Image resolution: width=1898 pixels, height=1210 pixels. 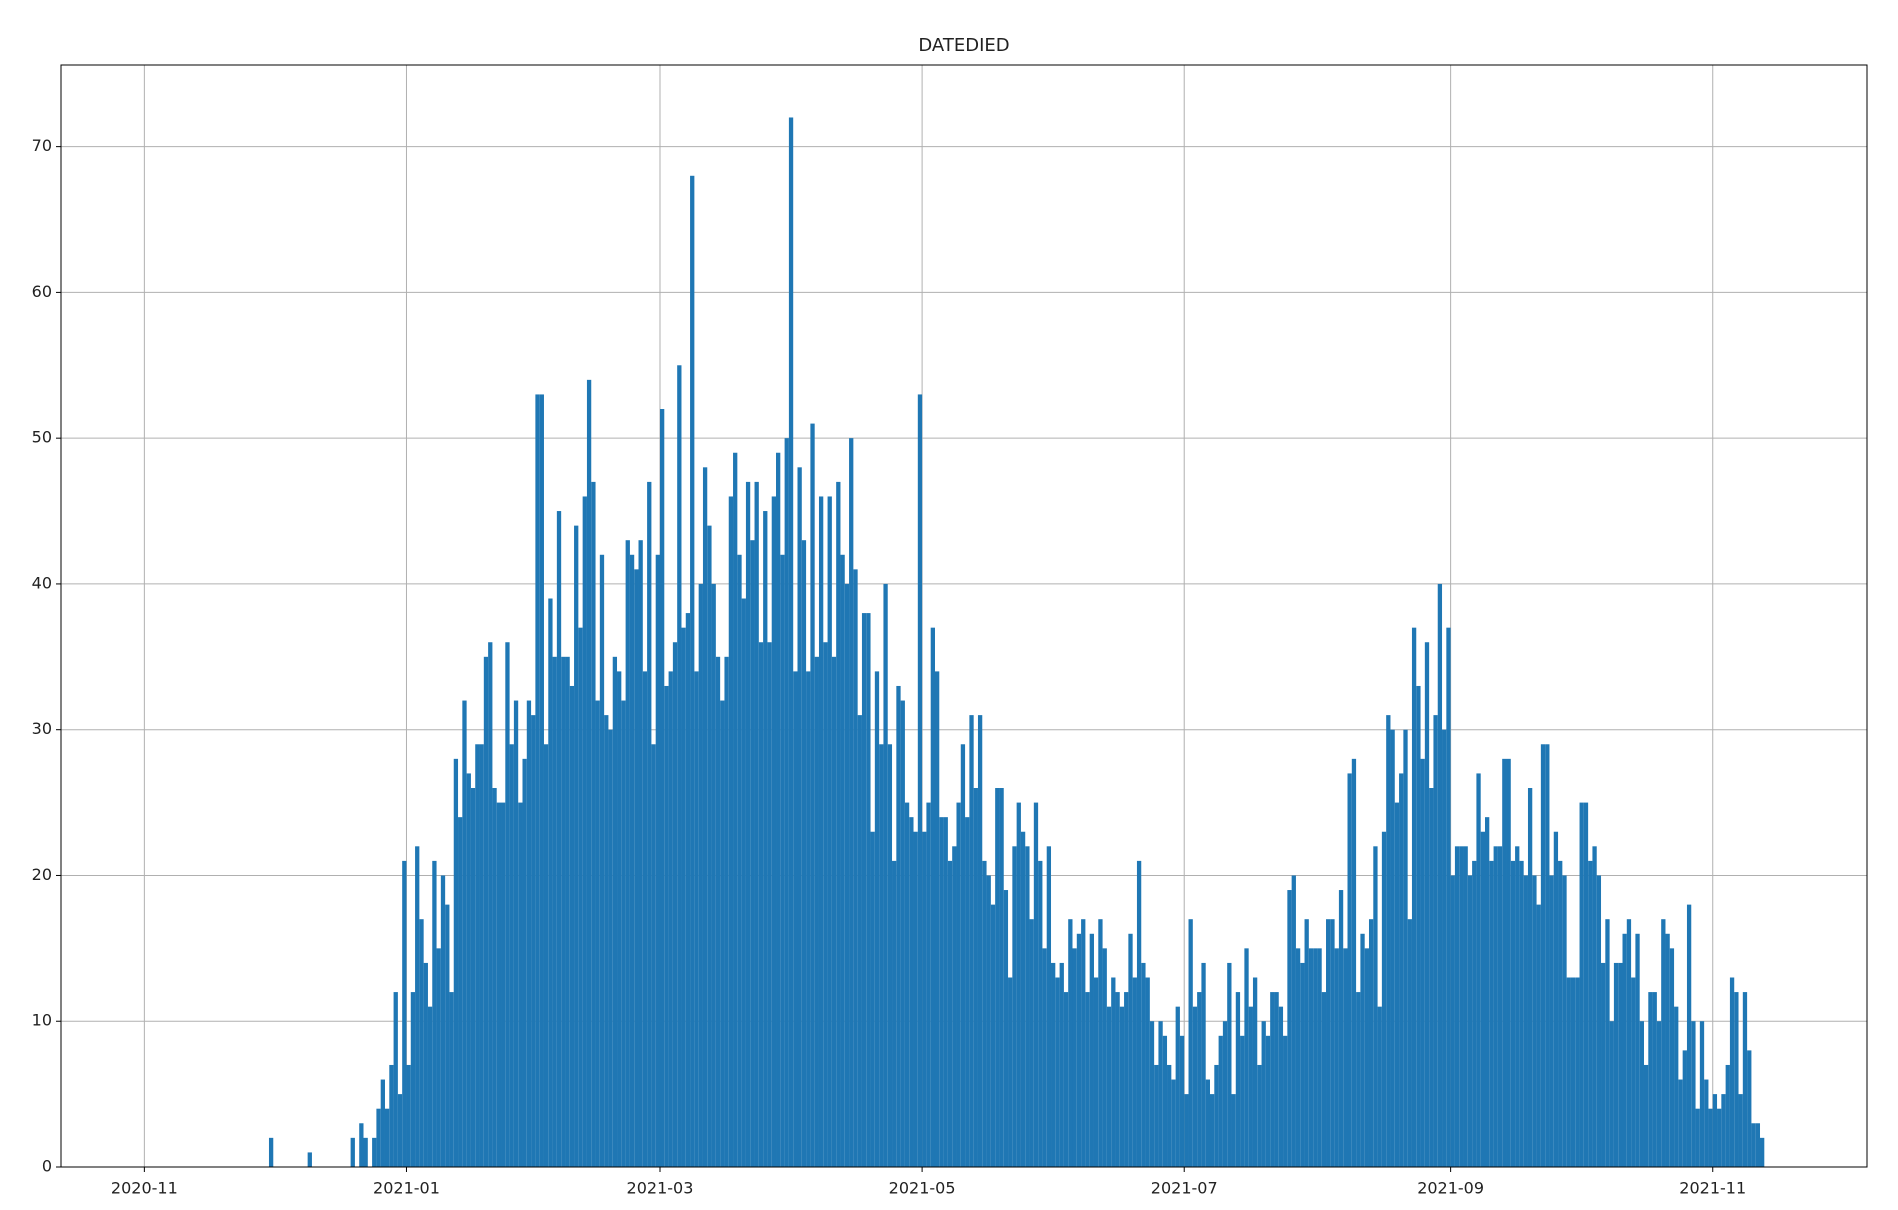 I want to click on x-tick-label: 2021-03, so click(x=660, y=1188).